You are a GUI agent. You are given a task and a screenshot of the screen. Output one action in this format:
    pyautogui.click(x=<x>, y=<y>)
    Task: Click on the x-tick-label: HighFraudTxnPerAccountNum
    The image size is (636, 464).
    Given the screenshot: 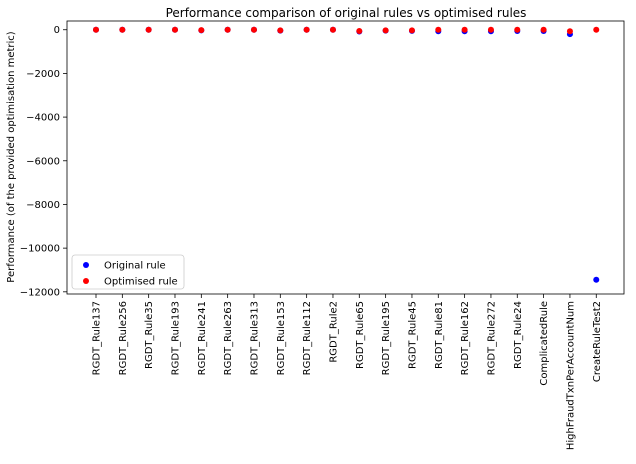 What is the action you would take?
    pyautogui.click(x=570, y=375)
    